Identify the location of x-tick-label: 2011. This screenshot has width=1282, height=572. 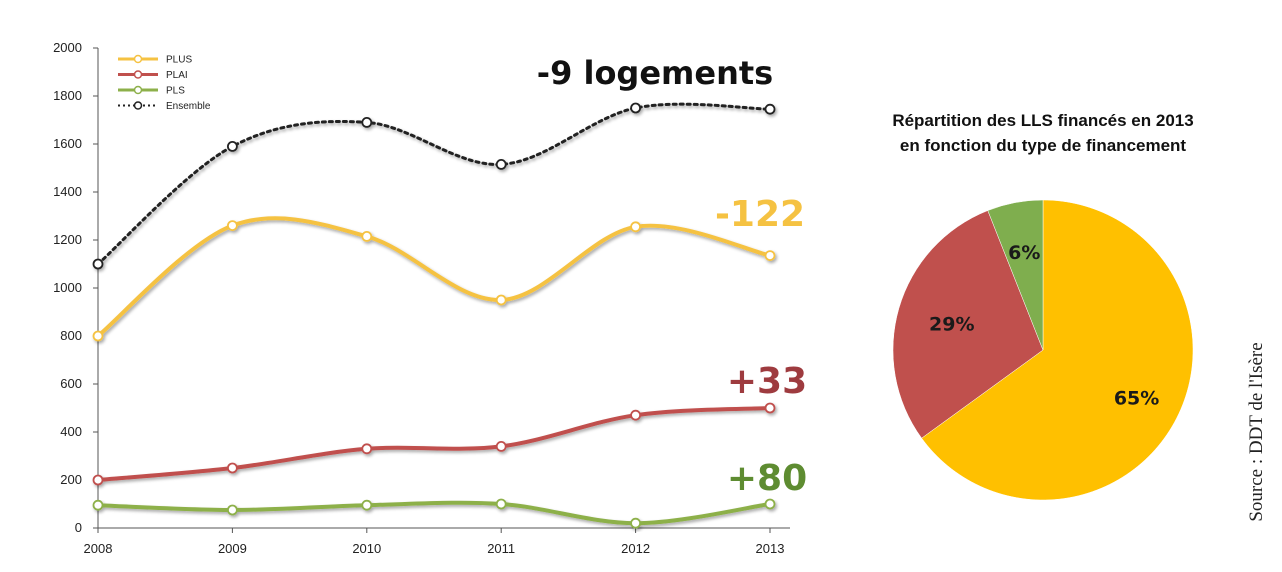
(501, 548).